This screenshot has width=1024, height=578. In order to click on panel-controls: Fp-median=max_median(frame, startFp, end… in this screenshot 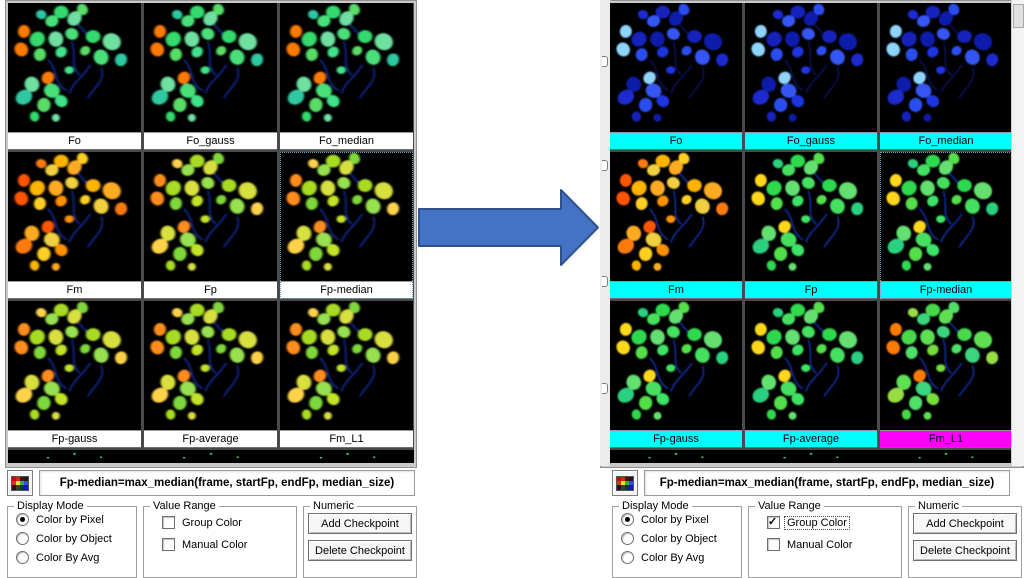, I will do `click(211, 523)`.